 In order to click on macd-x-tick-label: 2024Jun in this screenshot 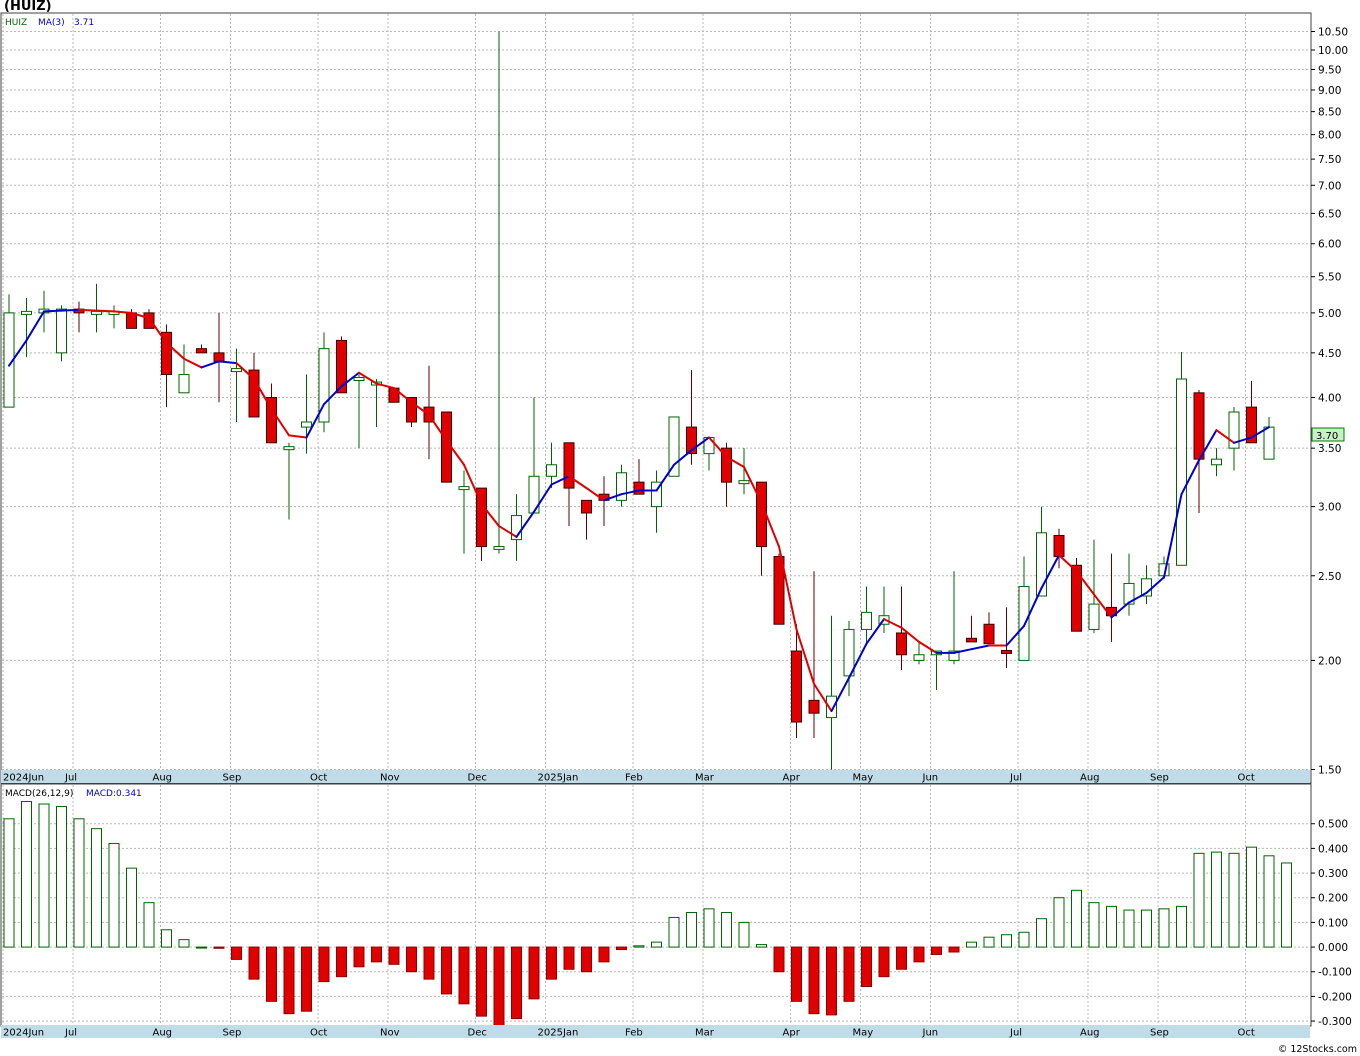, I will do `click(23, 1033)`.